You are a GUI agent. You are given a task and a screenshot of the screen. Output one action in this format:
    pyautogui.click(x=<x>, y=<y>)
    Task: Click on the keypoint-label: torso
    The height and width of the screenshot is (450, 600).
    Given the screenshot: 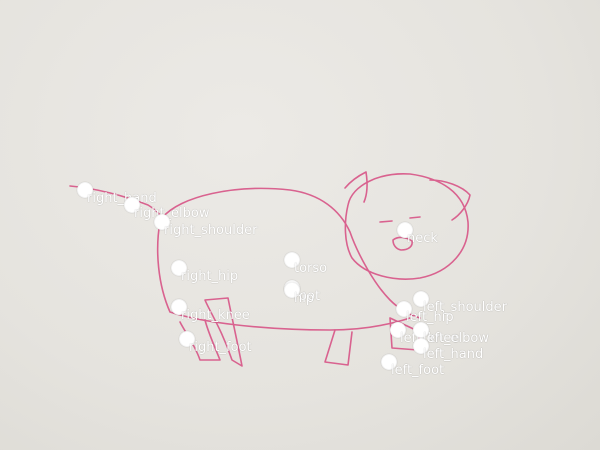 What is the action you would take?
    pyautogui.click(x=311, y=268)
    